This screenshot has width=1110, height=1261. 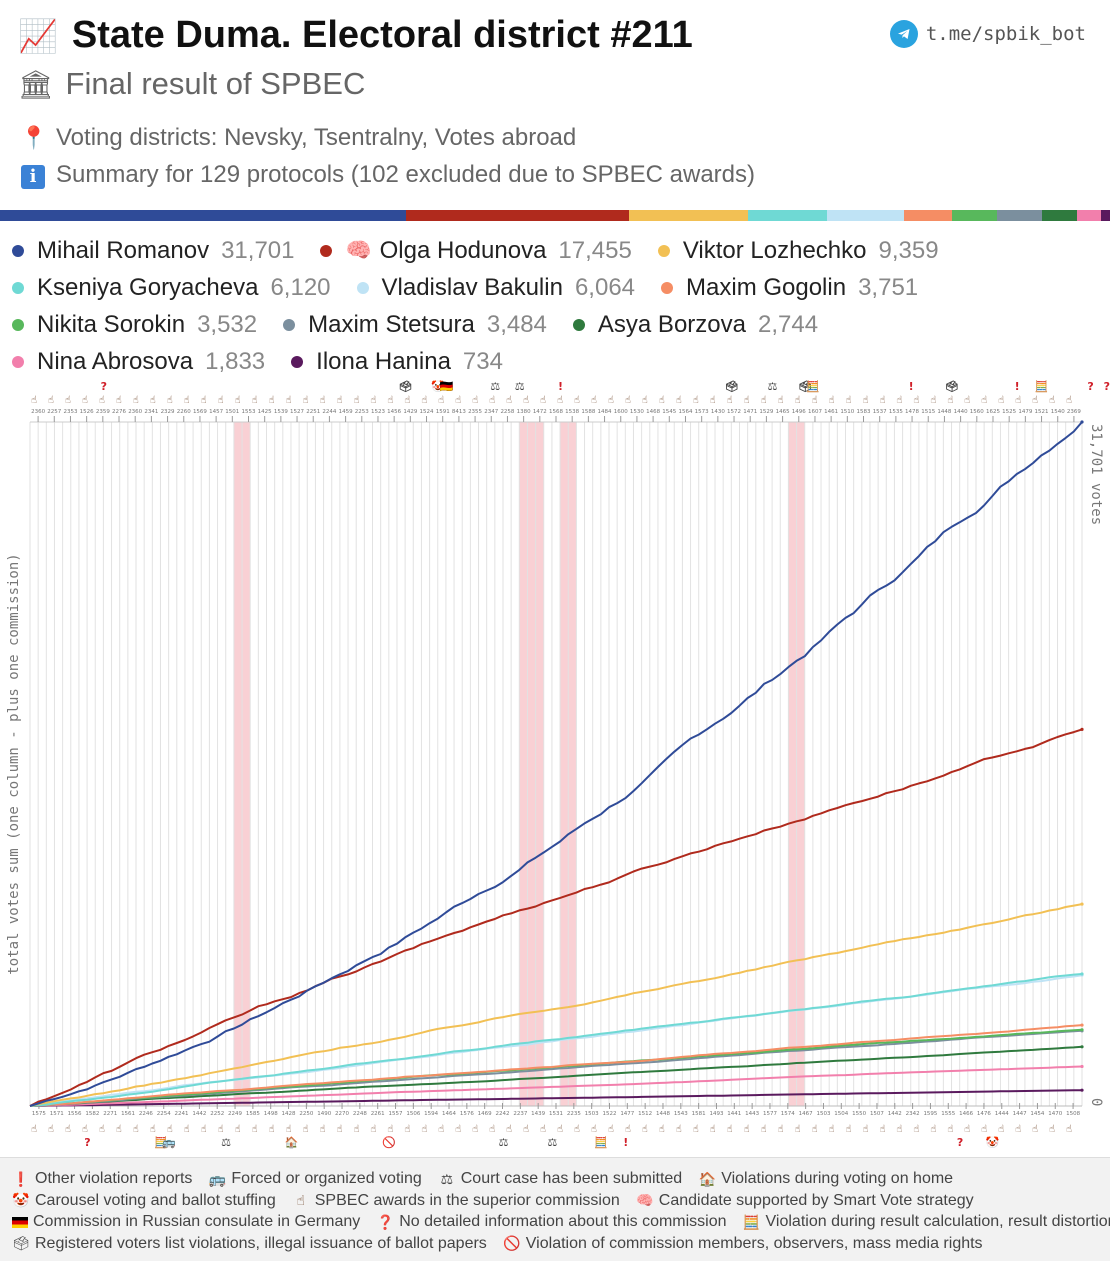 What do you see at coordinates (151, 412) in the screenshot?
I see `top-tick-label: 2341` at bounding box center [151, 412].